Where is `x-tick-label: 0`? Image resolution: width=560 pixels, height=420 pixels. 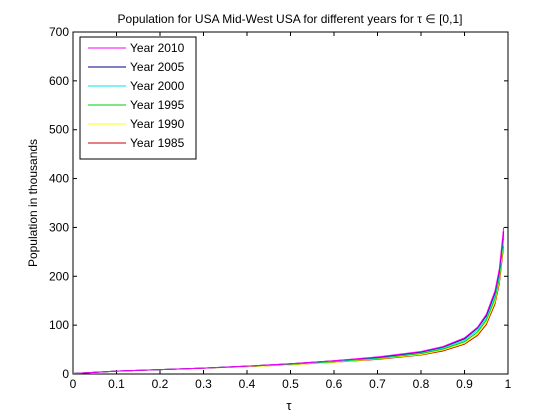
x-tick-label: 0 is located at coordinates (73, 384).